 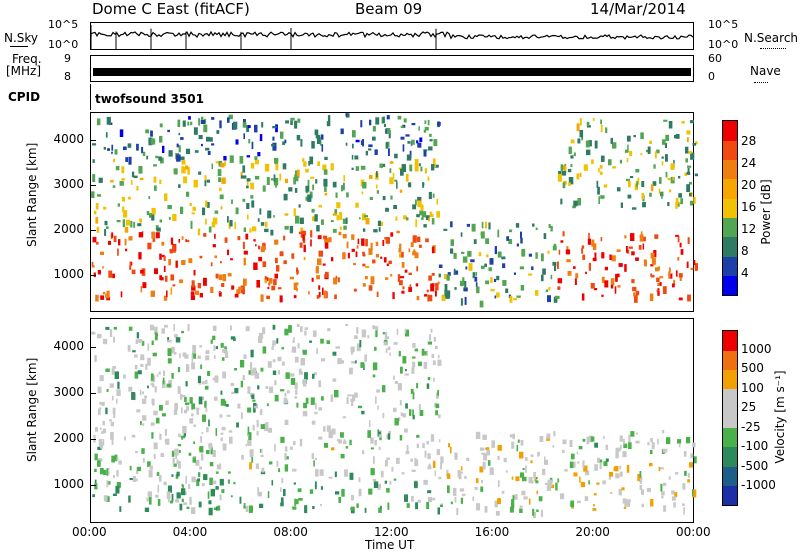 What do you see at coordinates (693, 532) in the screenshot?
I see `x-tick-label: 00:00` at bounding box center [693, 532].